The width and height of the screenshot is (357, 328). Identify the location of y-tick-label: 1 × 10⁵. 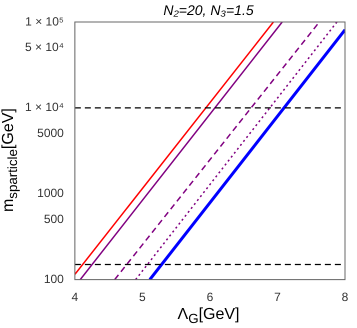
(44, 21).